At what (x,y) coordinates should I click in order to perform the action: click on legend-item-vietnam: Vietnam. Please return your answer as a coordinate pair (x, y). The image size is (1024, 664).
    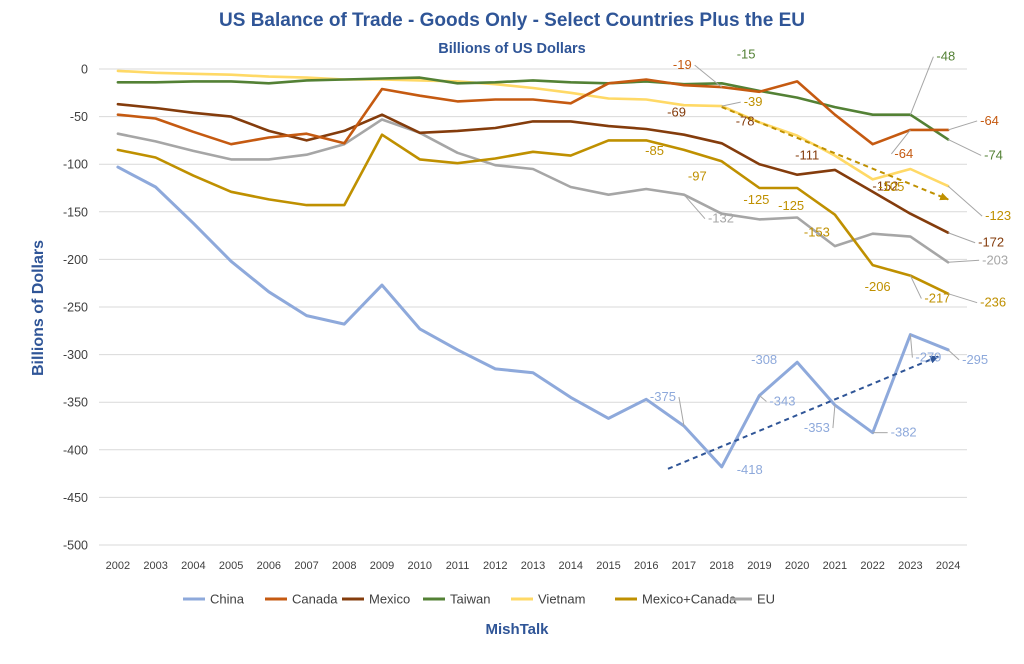
    Looking at the image, I should click on (548, 599).